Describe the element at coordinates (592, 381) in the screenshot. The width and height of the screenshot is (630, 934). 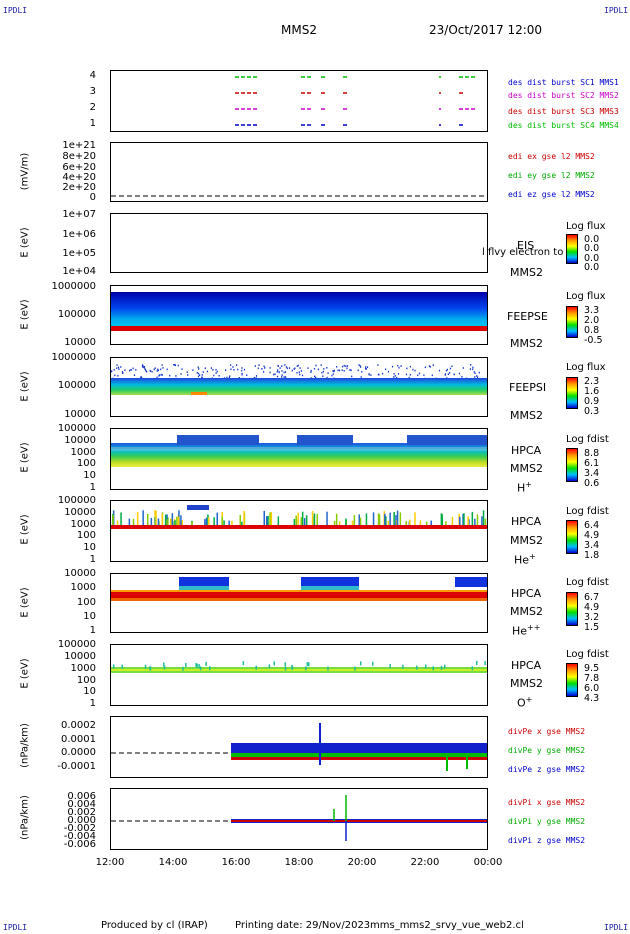
I see `feepsi-cb-value: 2.3` at that location.